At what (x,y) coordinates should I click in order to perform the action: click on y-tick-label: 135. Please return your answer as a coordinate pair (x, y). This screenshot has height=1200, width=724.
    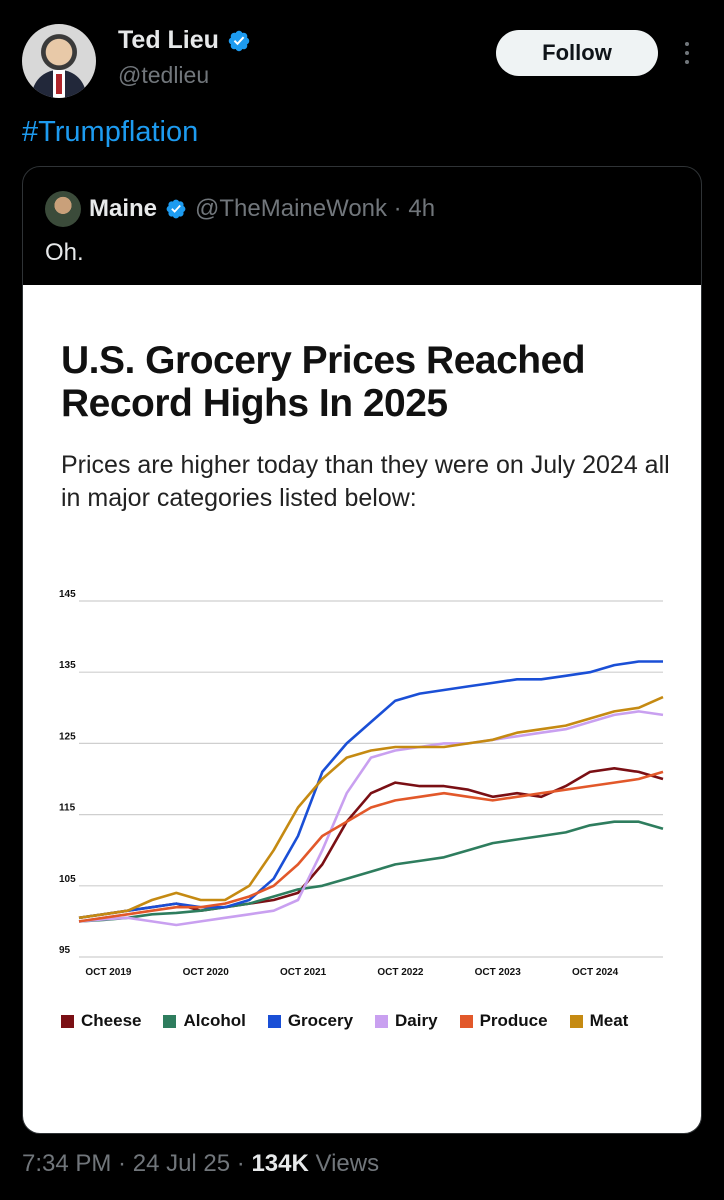
    Looking at the image, I should click on (67, 665).